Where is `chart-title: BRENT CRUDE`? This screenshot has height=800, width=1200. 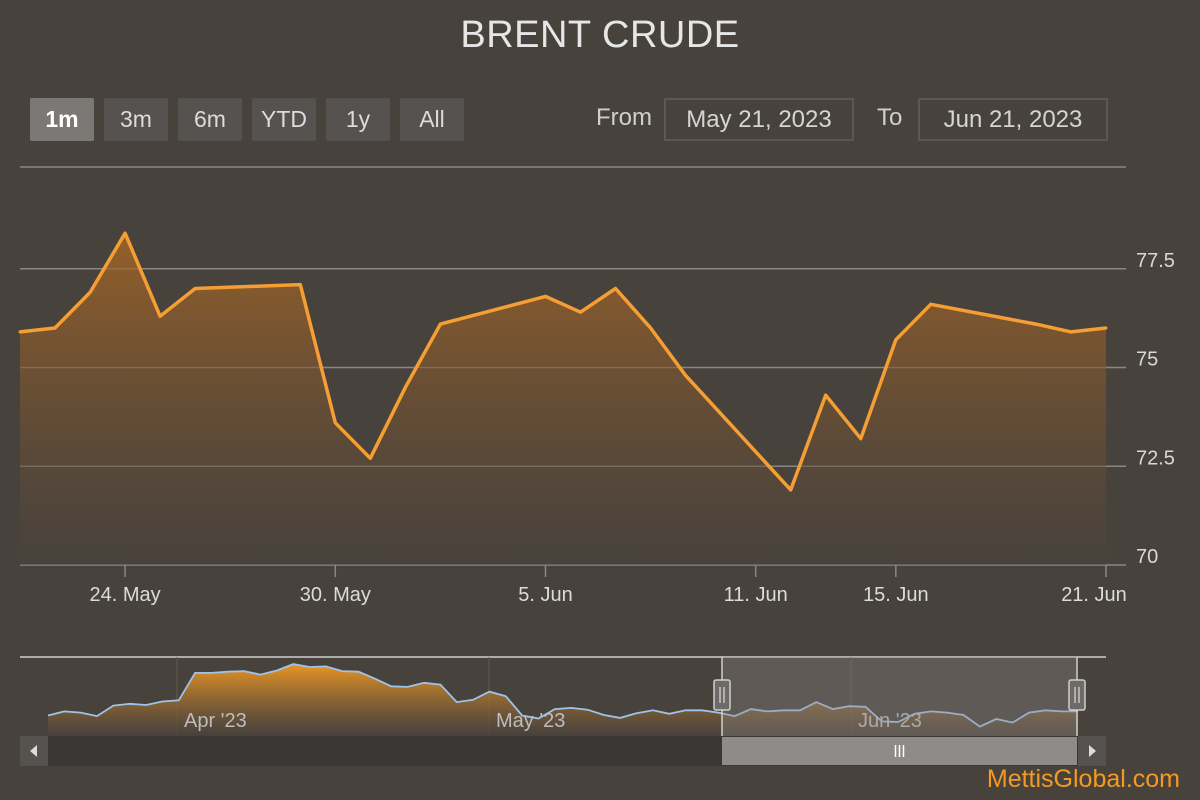 chart-title: BRENT CRUDE is located at coordinates (600, 35).